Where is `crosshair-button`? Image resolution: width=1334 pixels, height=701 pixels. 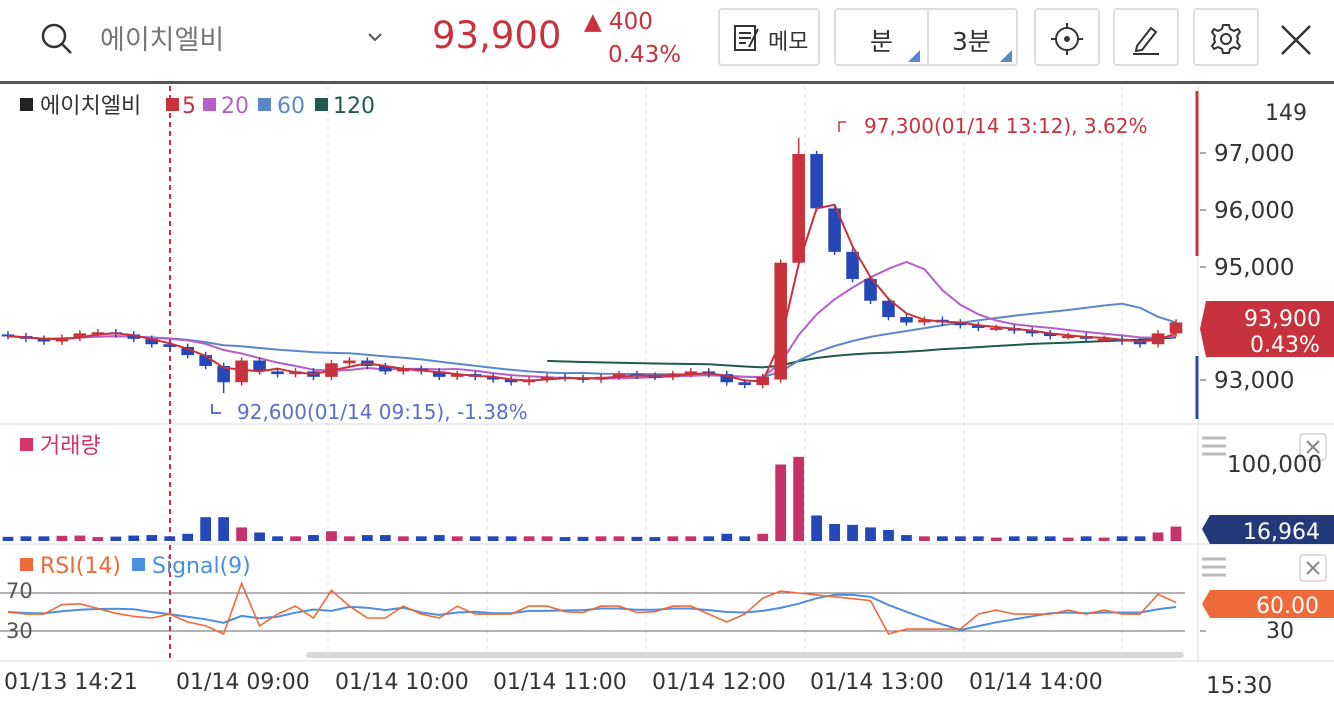
crosshair-button is located at coordinates (1067, 37).